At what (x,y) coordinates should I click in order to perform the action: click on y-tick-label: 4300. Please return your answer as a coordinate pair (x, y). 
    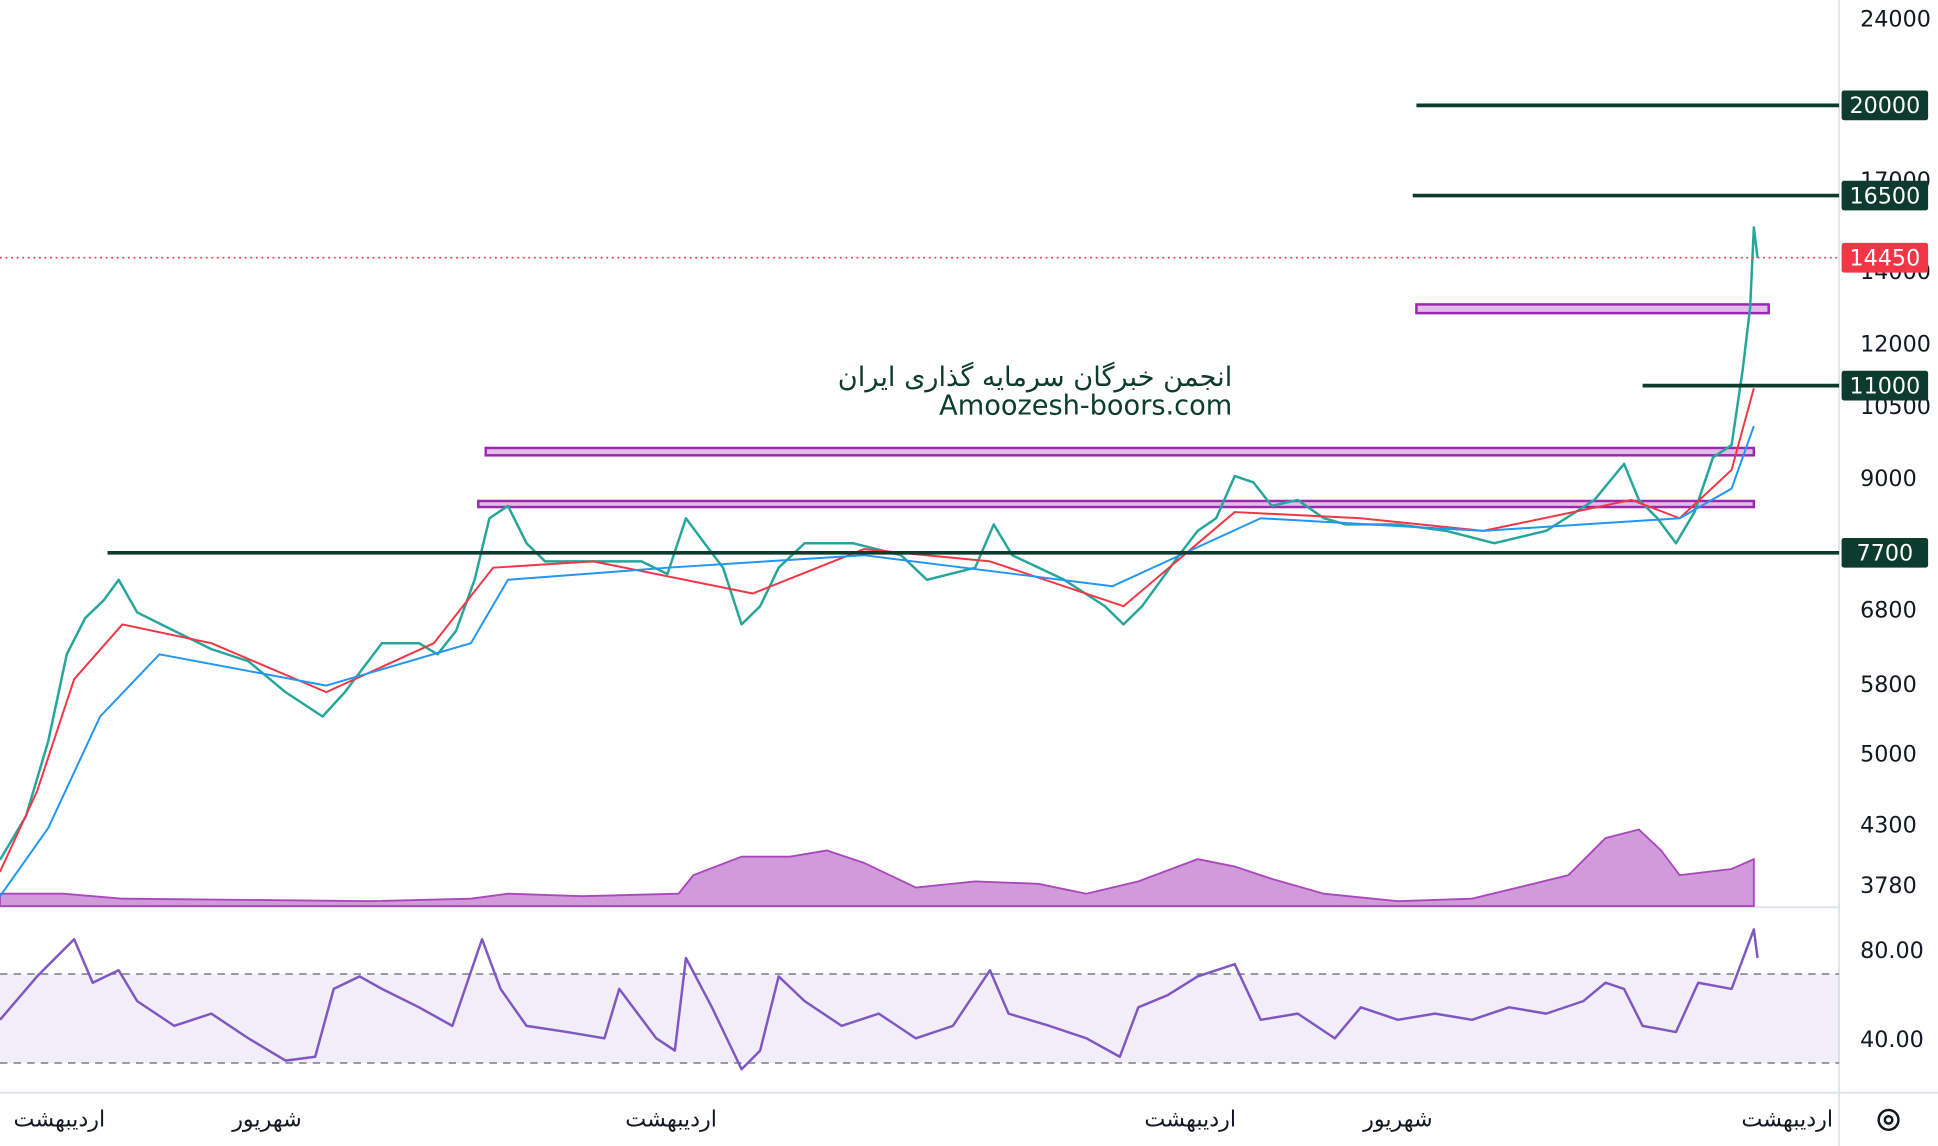
    Looking at the image, I should click on (1888, 825).